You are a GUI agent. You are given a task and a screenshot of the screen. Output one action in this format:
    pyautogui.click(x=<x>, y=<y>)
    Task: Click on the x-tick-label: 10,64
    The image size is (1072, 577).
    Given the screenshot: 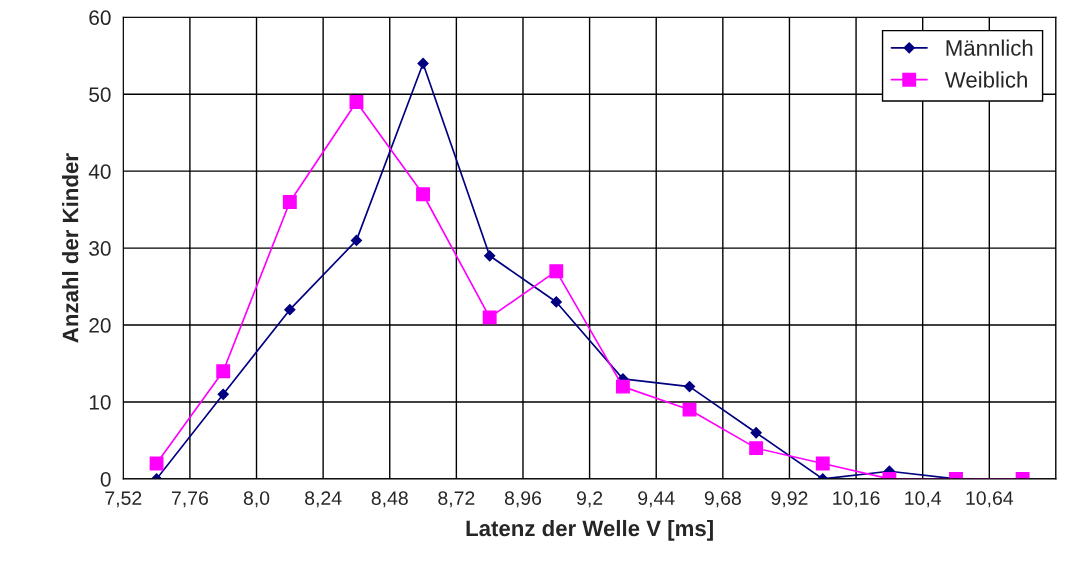 What is the action you would take?
    pyautogui.click(x=990, y=499)
    